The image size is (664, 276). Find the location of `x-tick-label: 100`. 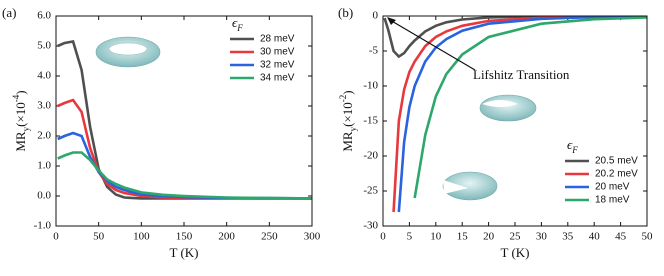

x-tick-label: 100 is located at coordinates (141, 237).